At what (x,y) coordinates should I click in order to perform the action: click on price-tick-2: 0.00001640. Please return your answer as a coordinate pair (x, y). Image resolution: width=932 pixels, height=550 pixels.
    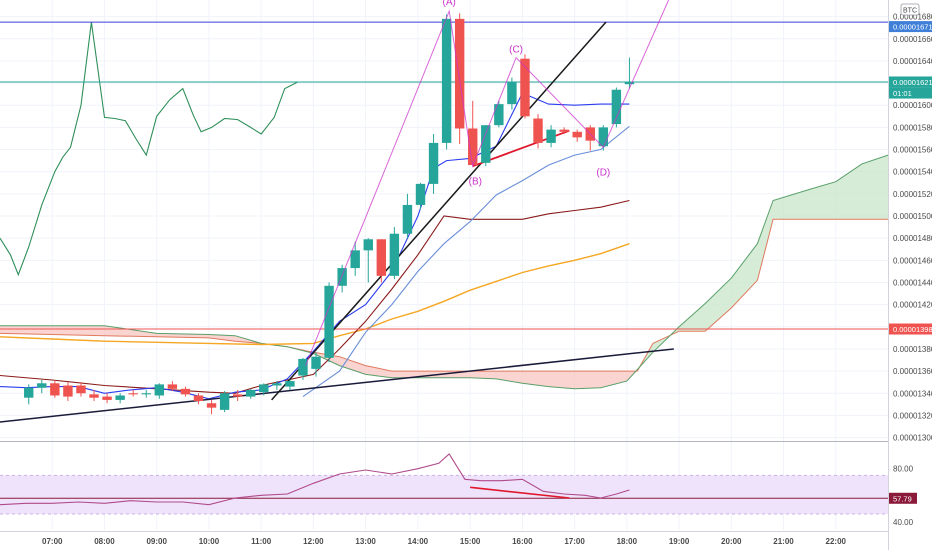
    Looking at the image, I should click on (912, 61).